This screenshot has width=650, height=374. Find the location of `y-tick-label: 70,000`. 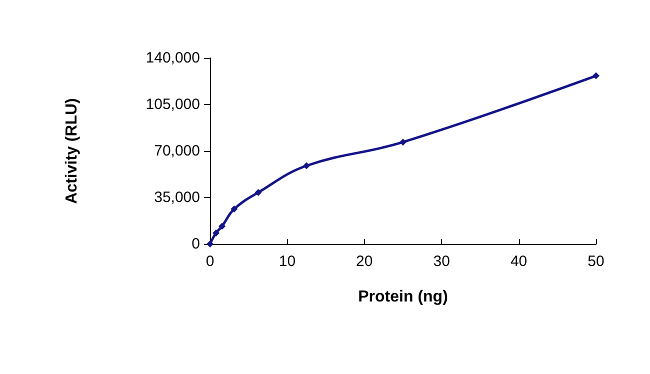

y-tick-label: 70,000 is located at coordinates (177, 151).